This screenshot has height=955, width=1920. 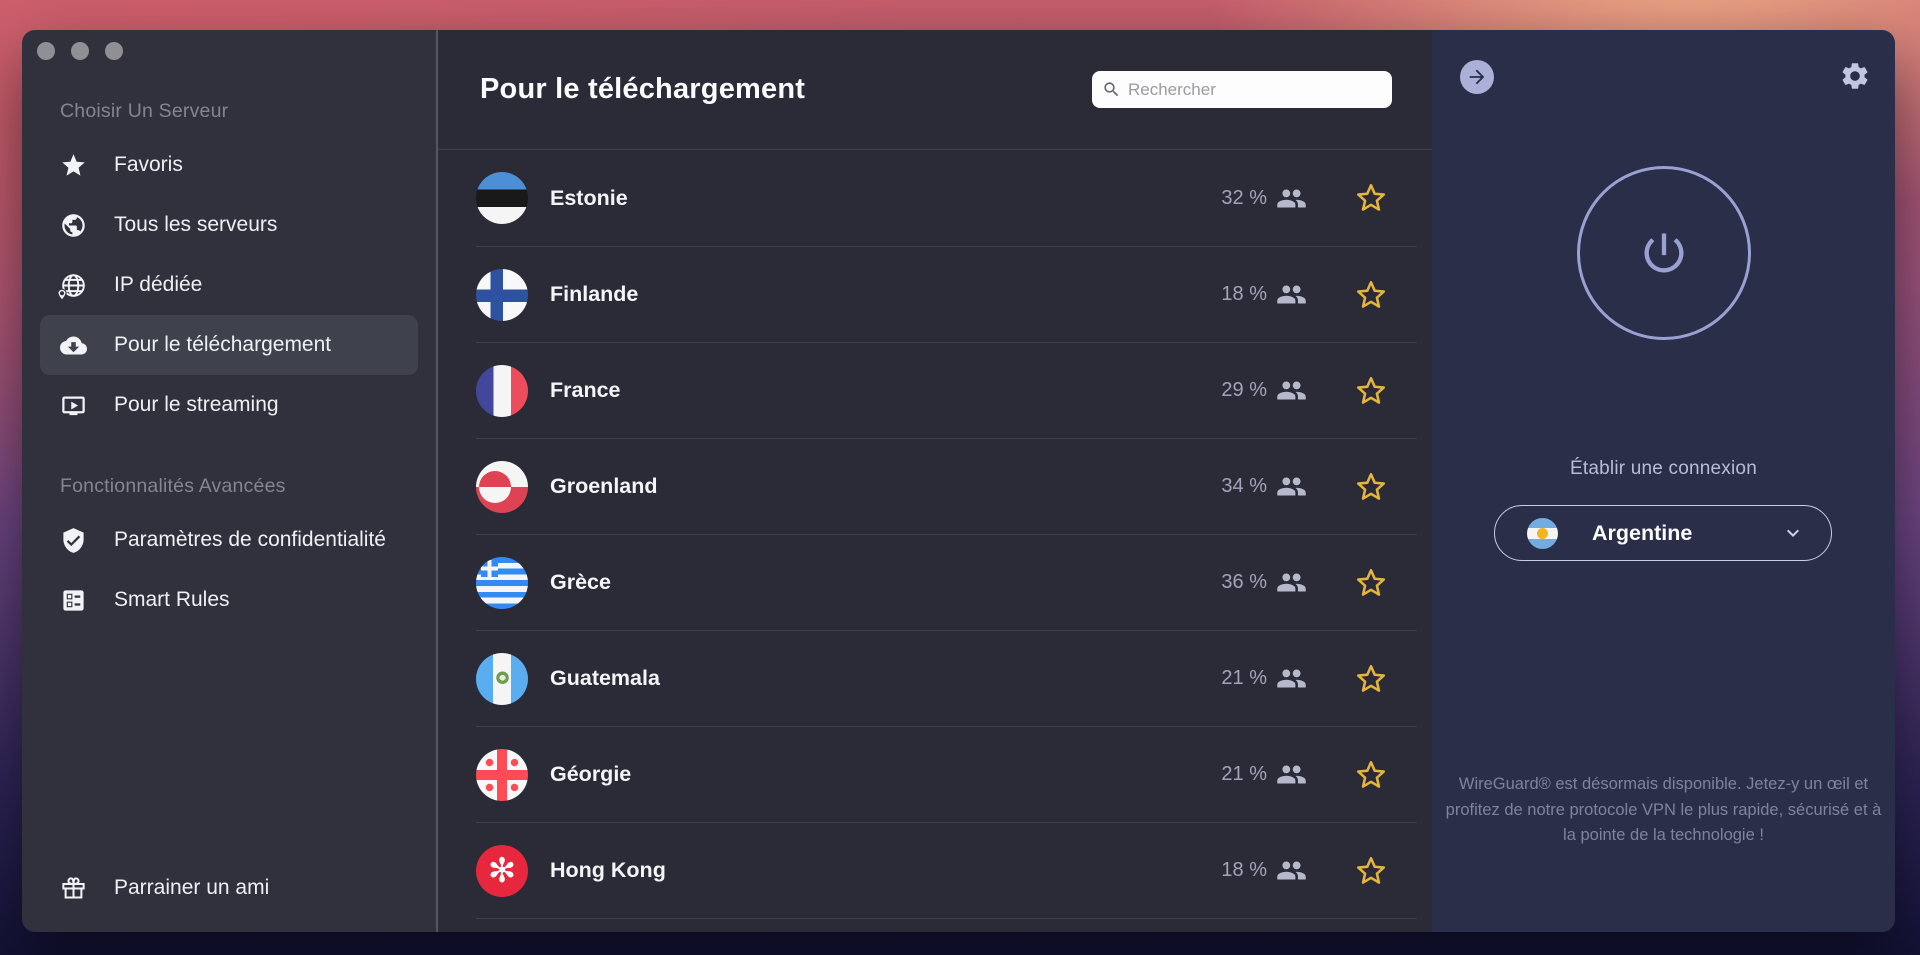 I want to click on server-list-header: Pour le téléchargement, so click(x=935, y=90).